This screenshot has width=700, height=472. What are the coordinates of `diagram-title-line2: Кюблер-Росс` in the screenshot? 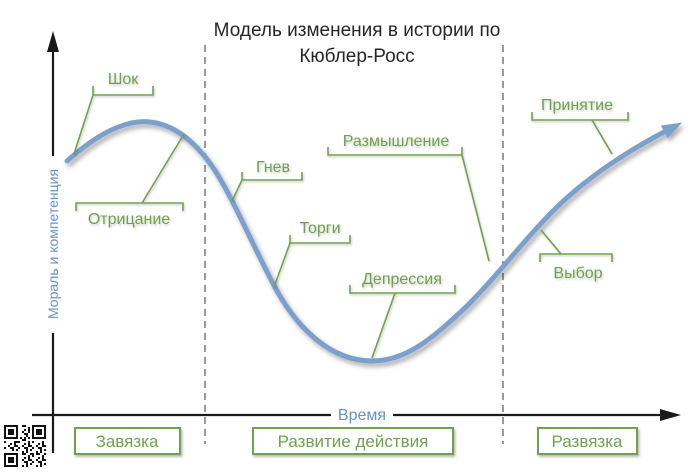 It's located at (356, 56).